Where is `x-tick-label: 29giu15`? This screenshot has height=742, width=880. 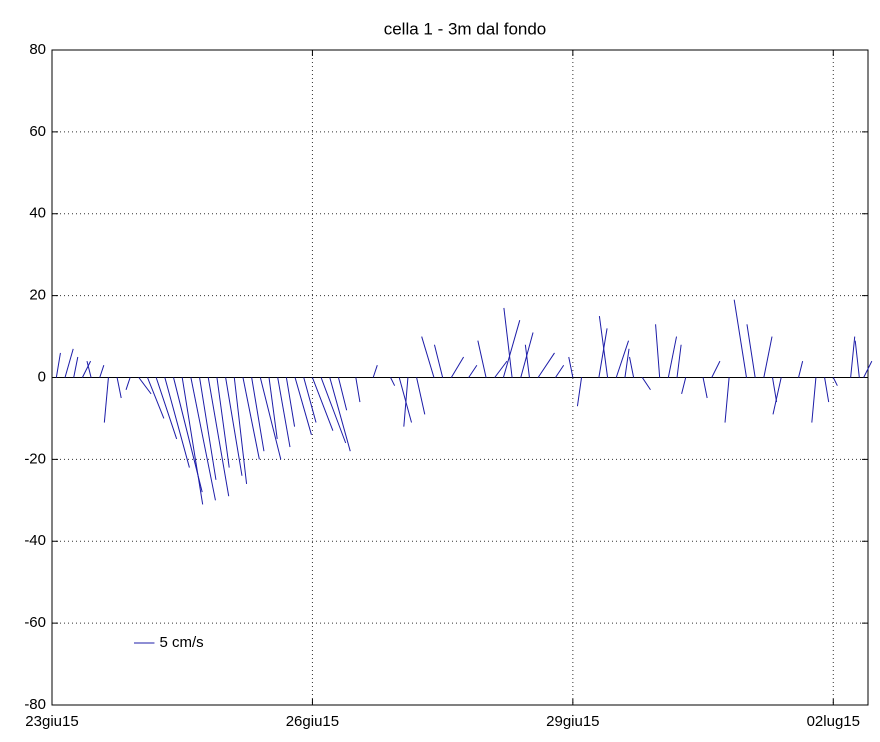
x-tick-label: 29giu15 is located at coordinates (572, 721).